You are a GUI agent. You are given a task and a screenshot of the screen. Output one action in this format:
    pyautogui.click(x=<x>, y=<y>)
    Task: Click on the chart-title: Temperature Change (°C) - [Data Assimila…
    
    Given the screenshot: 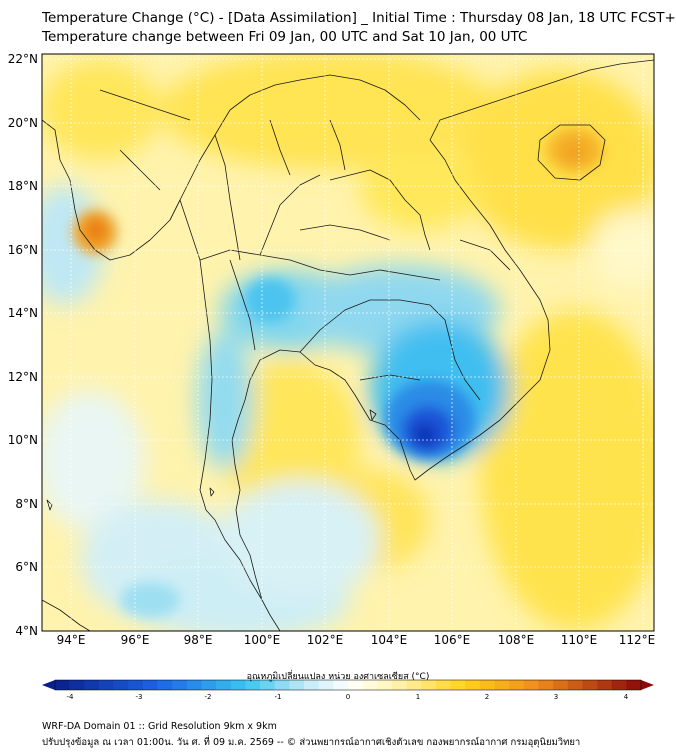 What is the action you would take?
    pyautogui.click(x=359, y=18)
    